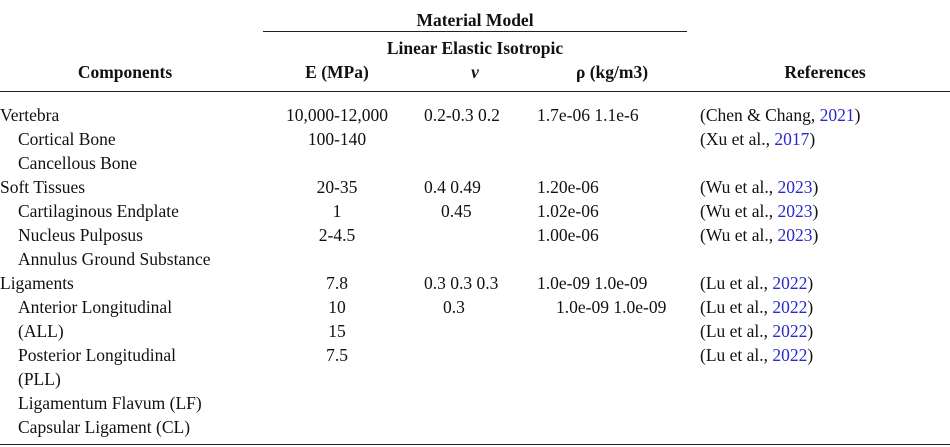 This screenshot has width=950, height=447. Describe the element at coordinates (104, 427) in the screenshot. I see `component: Capsular Ligament (CL)` at that location.